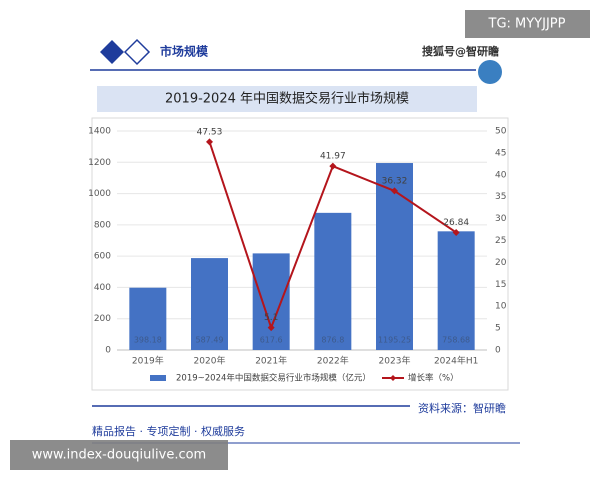 This screenshot has height=480, width=600. I want to click on y-tick-label: 1200, so click(99, 163).